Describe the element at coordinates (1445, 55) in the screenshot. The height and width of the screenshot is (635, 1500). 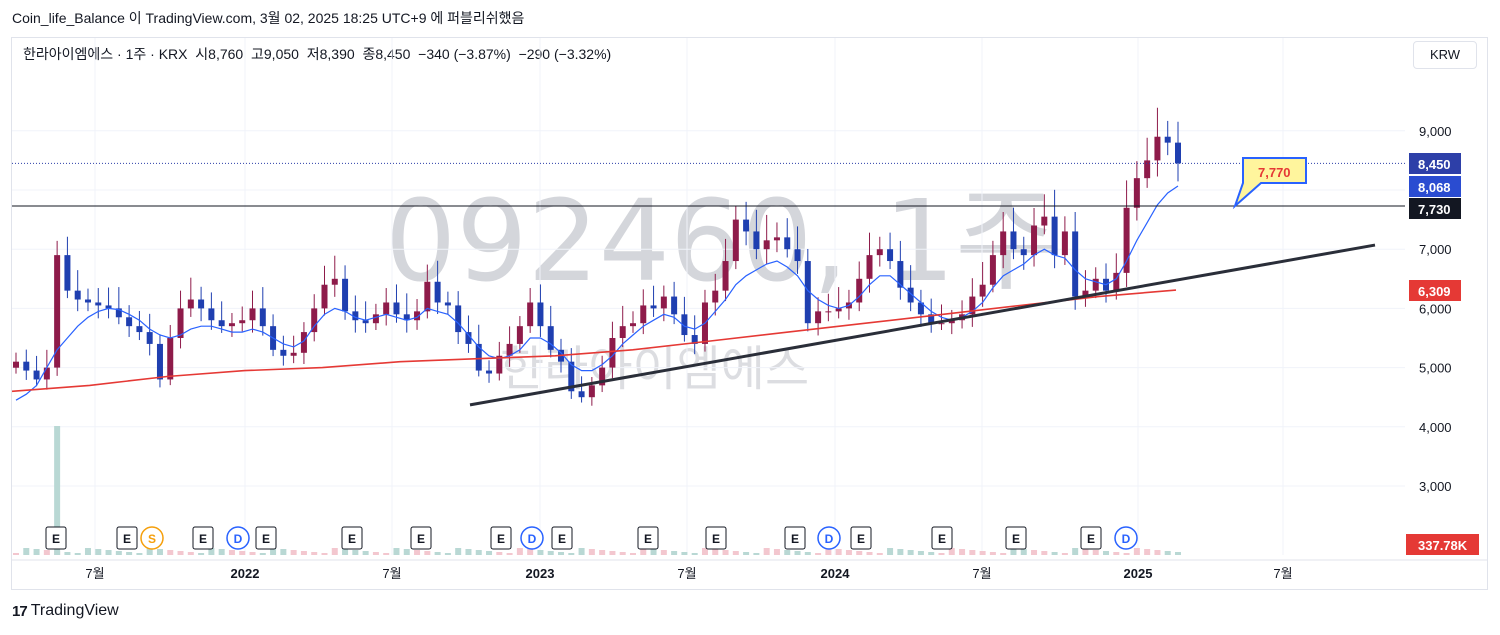
I see `currency-button: KRW` at that location.